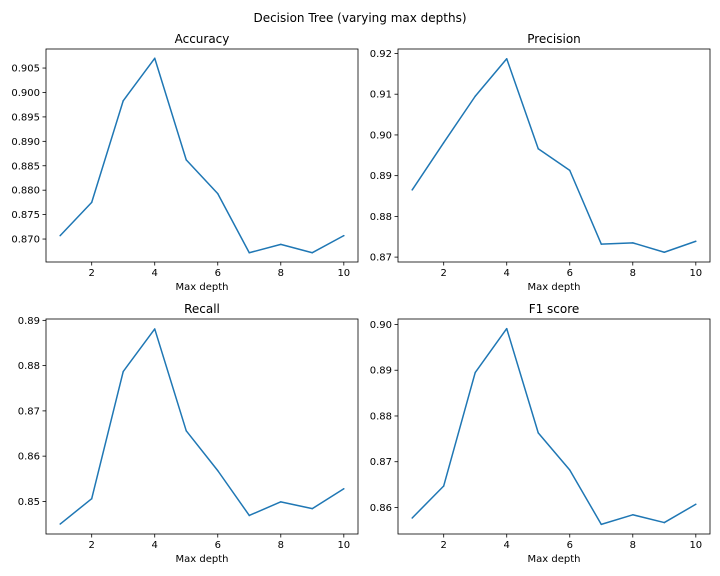  I want to click on y-tick-label: 0.905, so click(25, 69).